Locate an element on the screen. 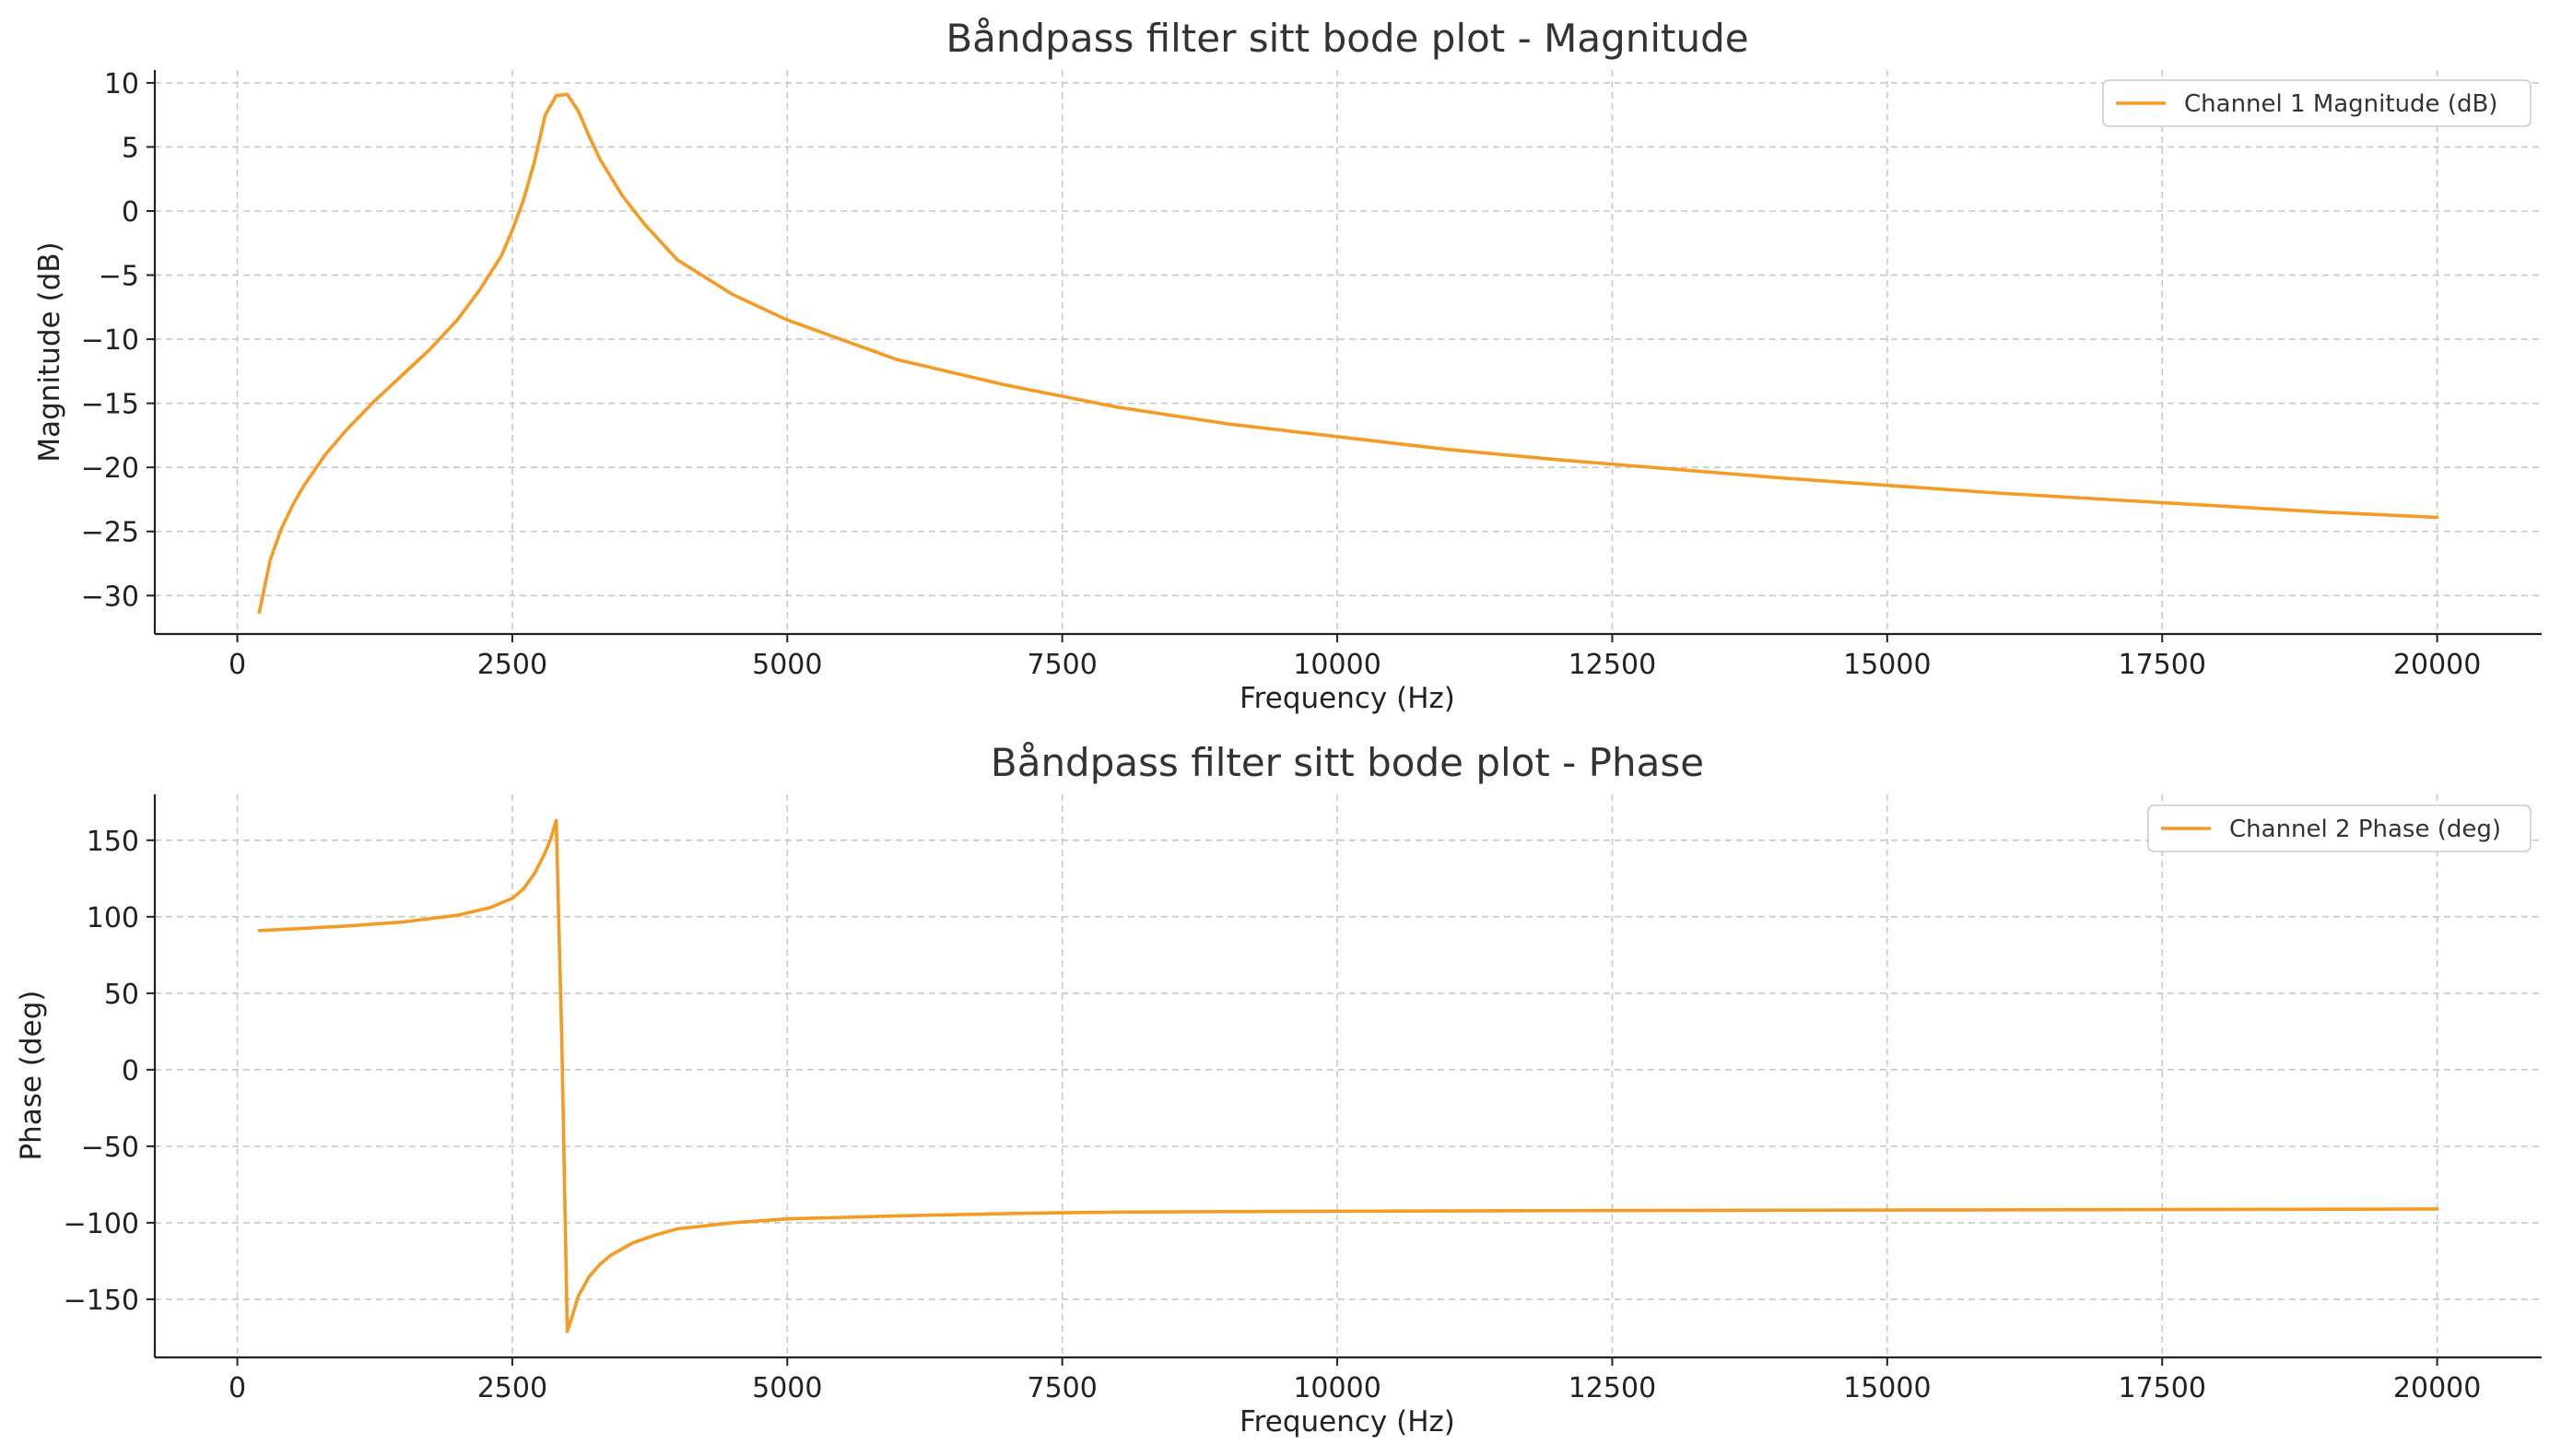  phase-x-tick-label: 7500 is located at coordinates (1062, 1388).